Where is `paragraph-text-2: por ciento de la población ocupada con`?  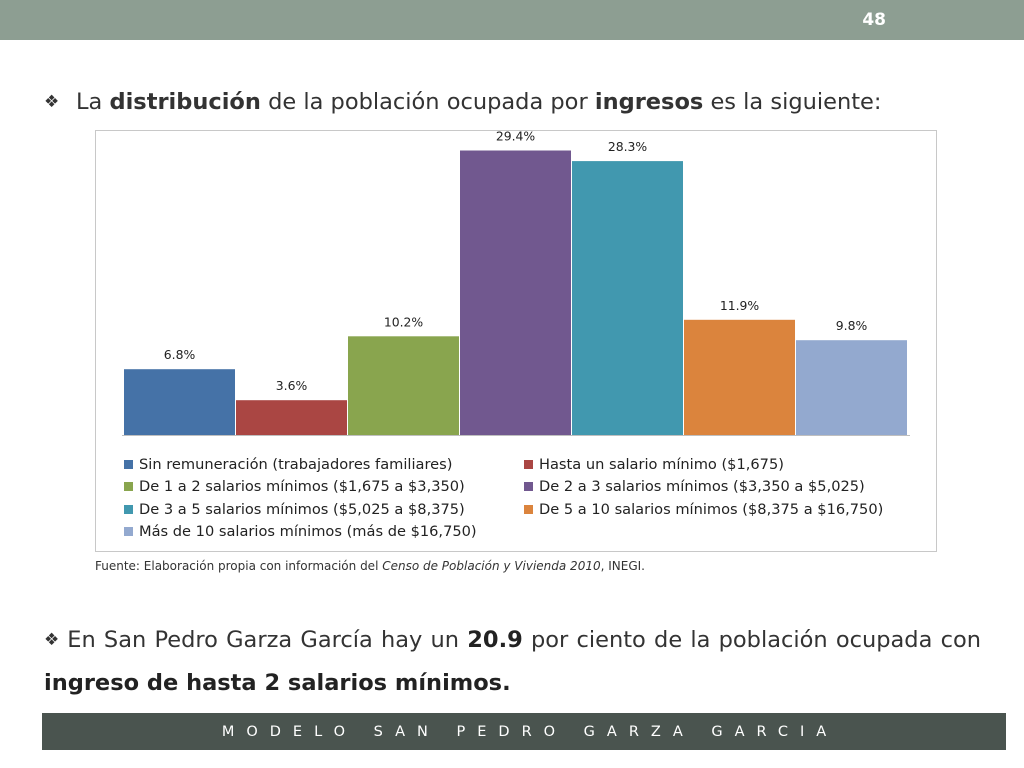 paragraph-text-2: por ciento de la población ocupada con is located at coordinates (751, 640).